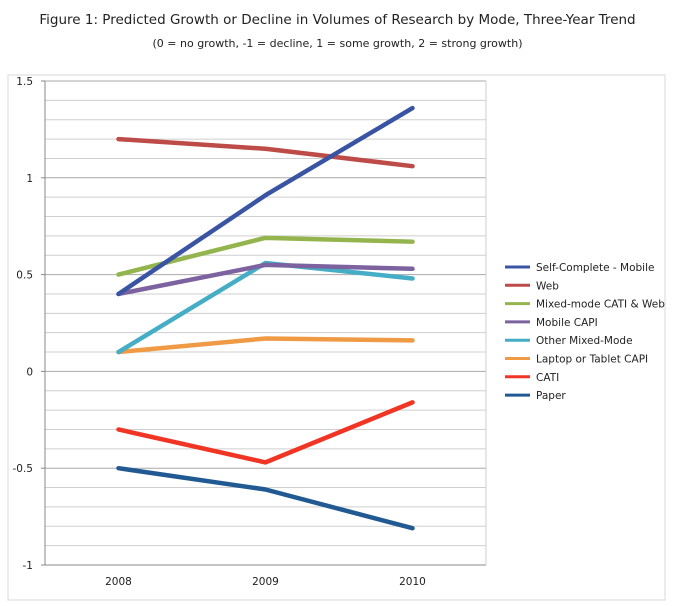 This screenshot has height=606, width=675. Describe the element at coordinates (265, 498) in the screenshot. I see `series-line-paper` at that location.